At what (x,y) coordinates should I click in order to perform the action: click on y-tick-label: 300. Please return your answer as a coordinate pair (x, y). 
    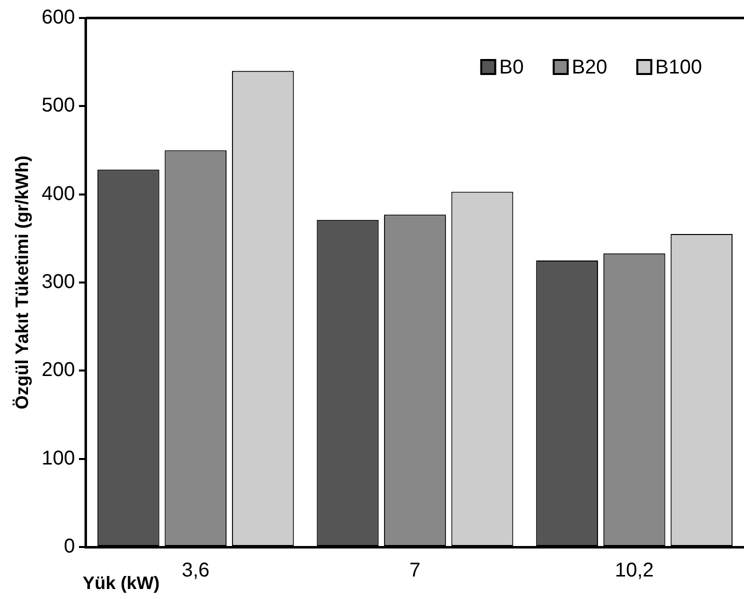
    Looking at the image, I should click on (58, 282).